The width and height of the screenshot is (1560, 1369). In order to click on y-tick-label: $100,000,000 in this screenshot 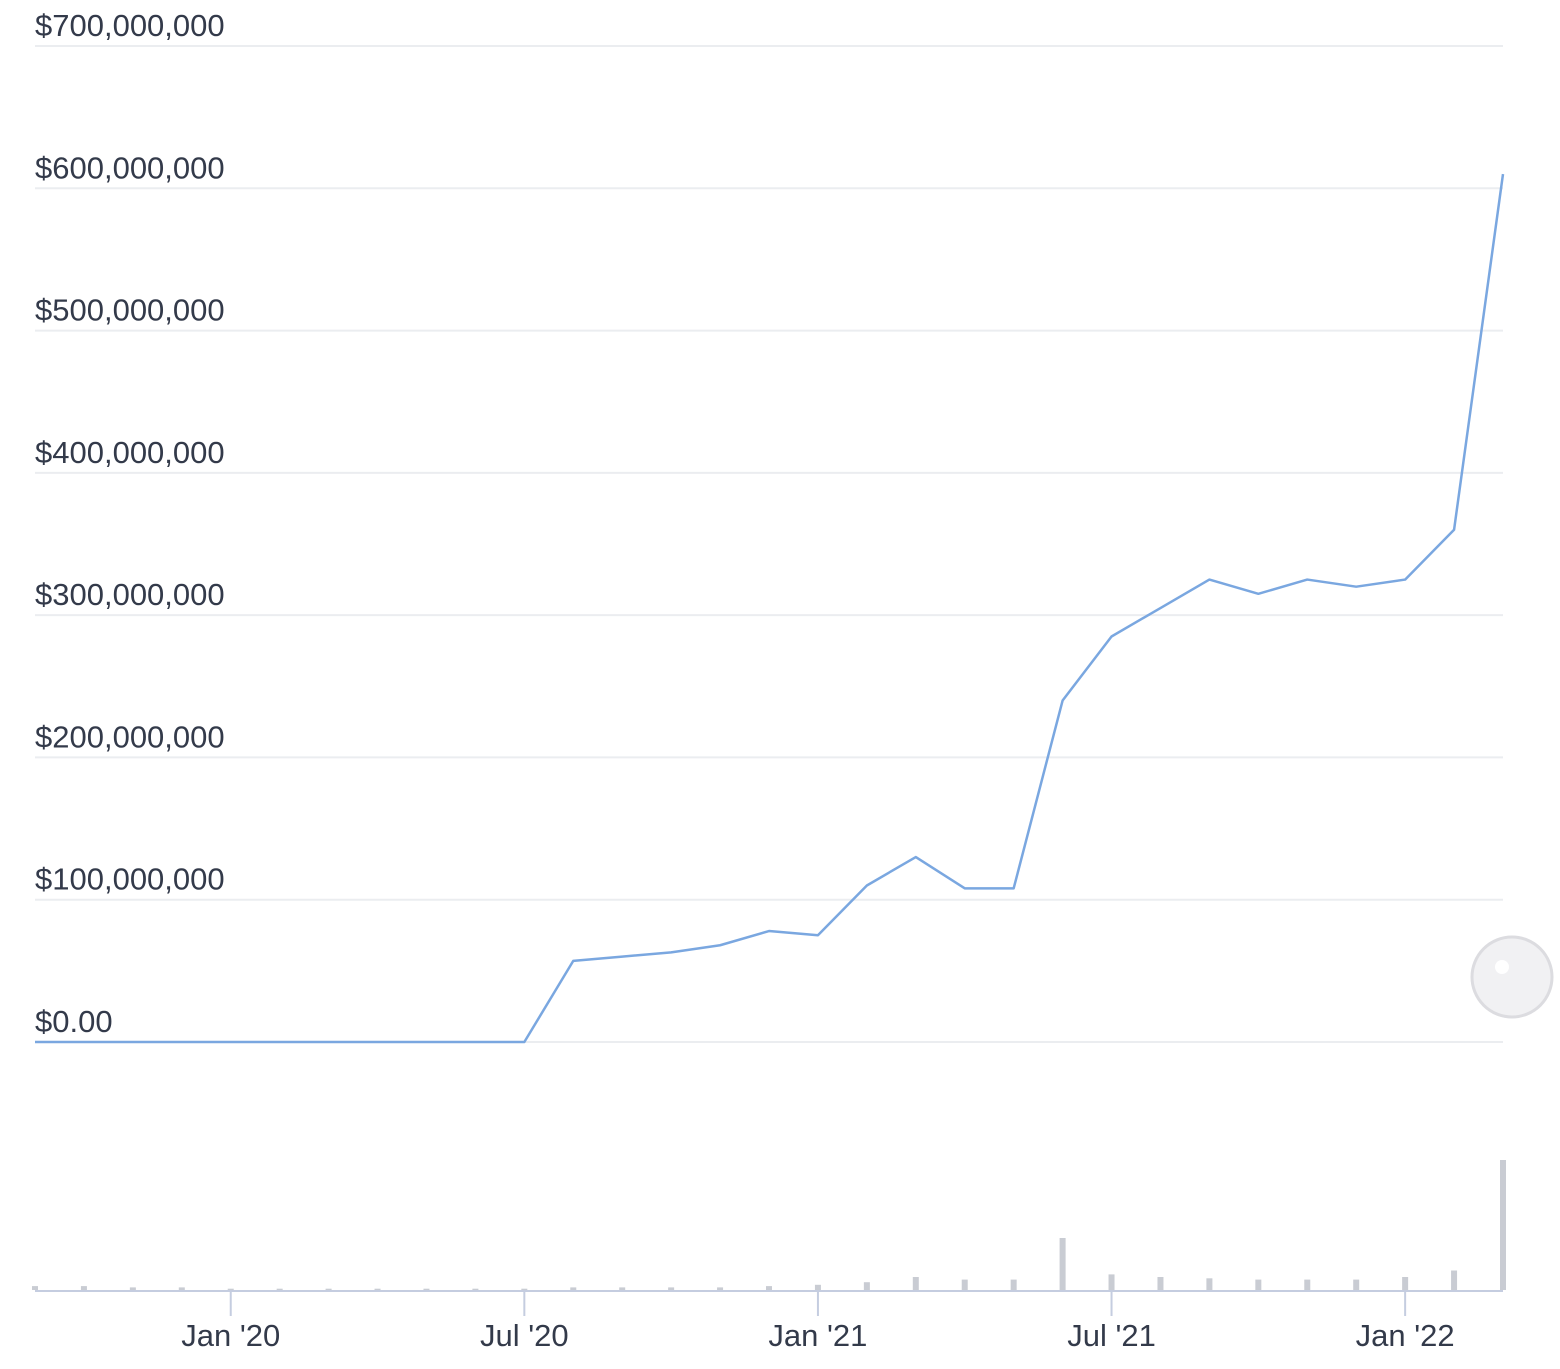, I will do `click(130, 879)`.